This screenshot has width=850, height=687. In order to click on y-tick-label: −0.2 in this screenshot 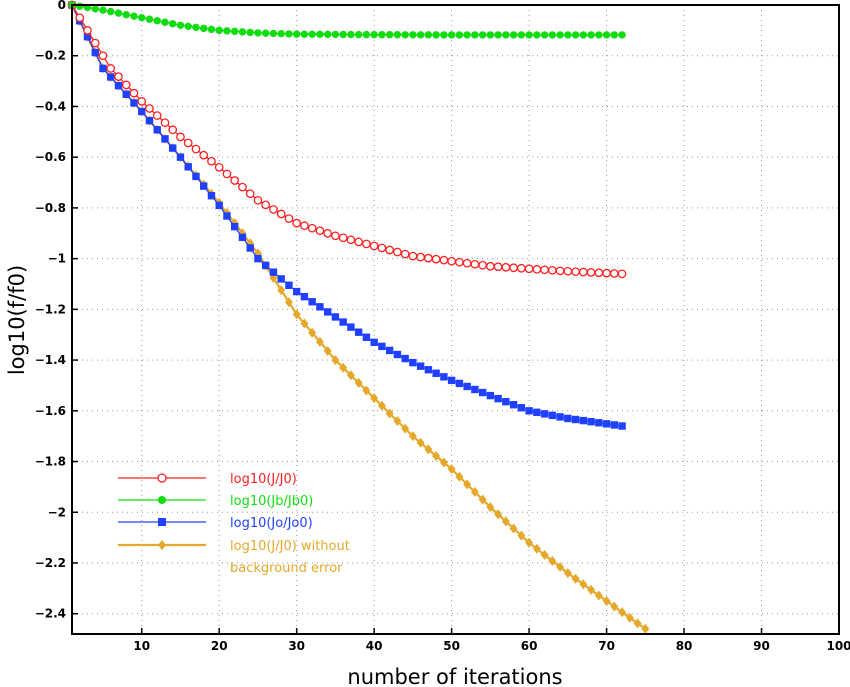, I will do `click(50, 56)`.